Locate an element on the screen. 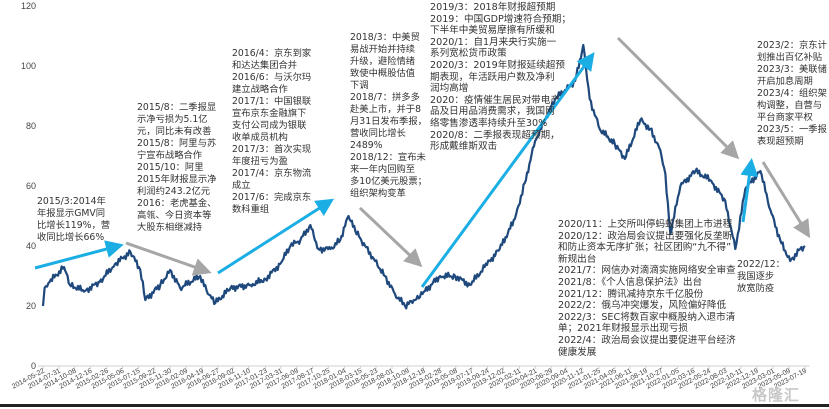 The height and width of the screenshot is (409, 829). annotation-line: 宣布京东金融旗下 is located at coordinates (269, 113).